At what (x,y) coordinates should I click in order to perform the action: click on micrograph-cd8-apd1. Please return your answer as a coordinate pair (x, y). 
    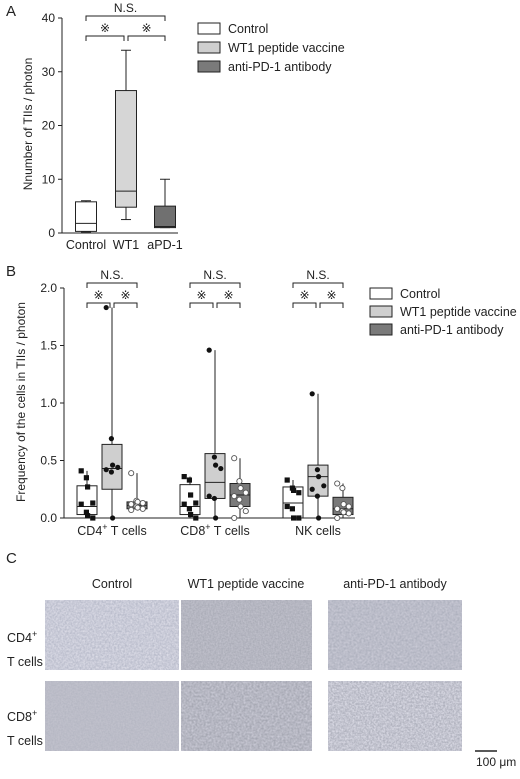
    Looking at the image, I should click on (395, 716).